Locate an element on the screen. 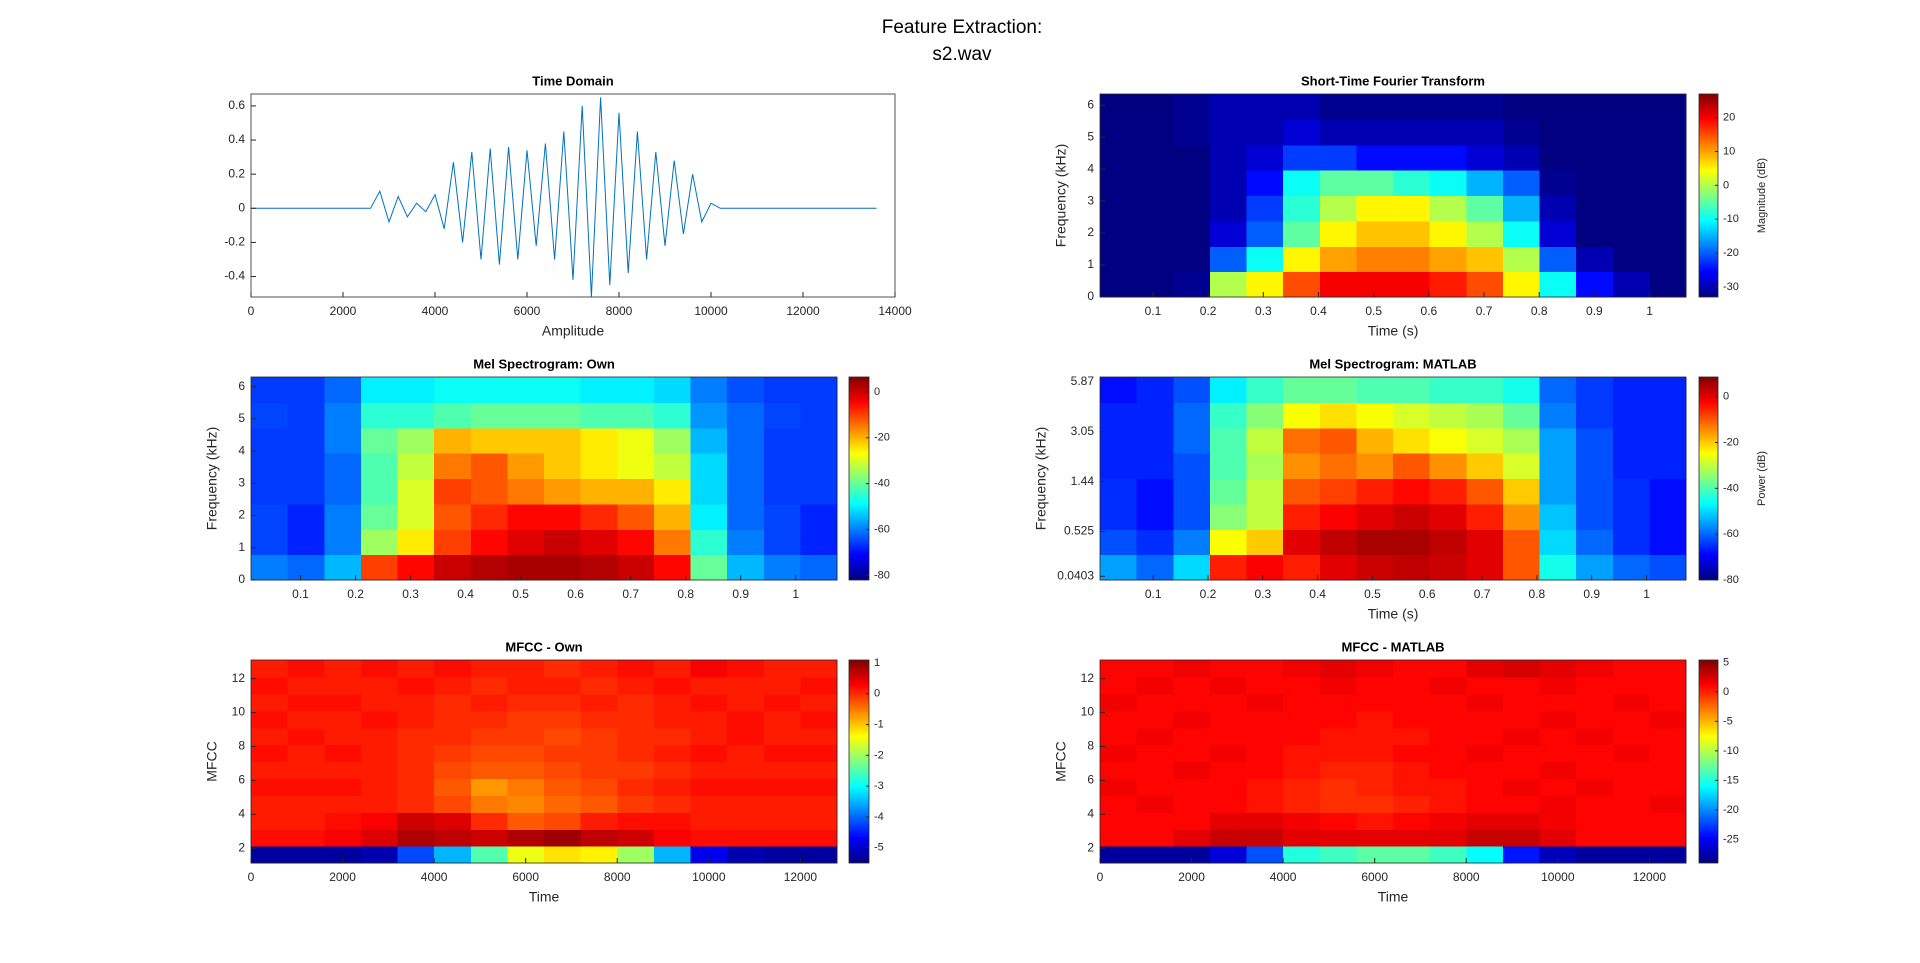  colorbar-tick-label: -5 is located at coordinates (1728, 721).